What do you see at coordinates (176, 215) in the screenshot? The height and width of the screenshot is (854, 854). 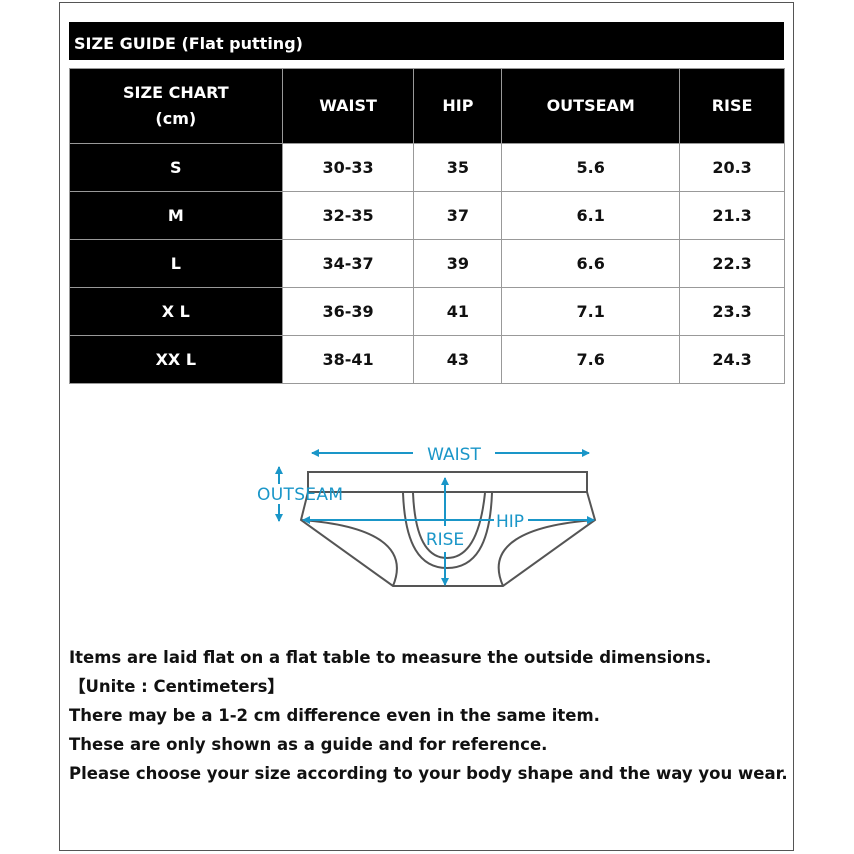 I see `size-cell: M` at bounding box center [176, 215].